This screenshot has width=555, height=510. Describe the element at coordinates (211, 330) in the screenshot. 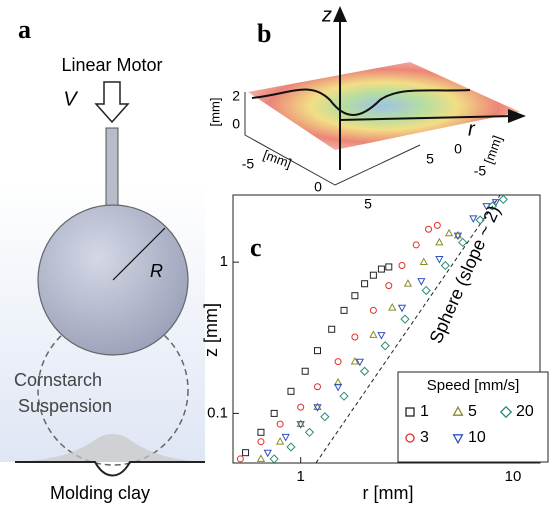

I see `y-axis-label: z [mm]` at that location.